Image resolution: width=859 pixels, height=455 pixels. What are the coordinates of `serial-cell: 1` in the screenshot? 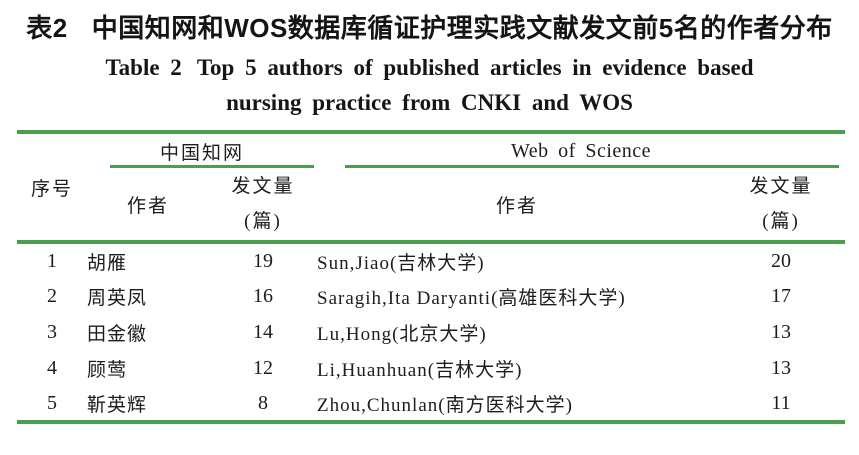 It's located at (52, 260).